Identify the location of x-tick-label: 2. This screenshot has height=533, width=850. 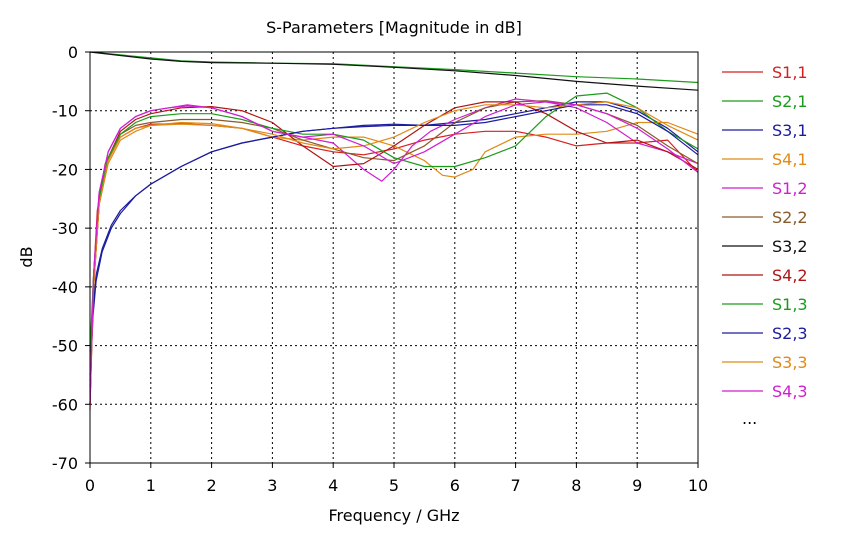
(212, 485).